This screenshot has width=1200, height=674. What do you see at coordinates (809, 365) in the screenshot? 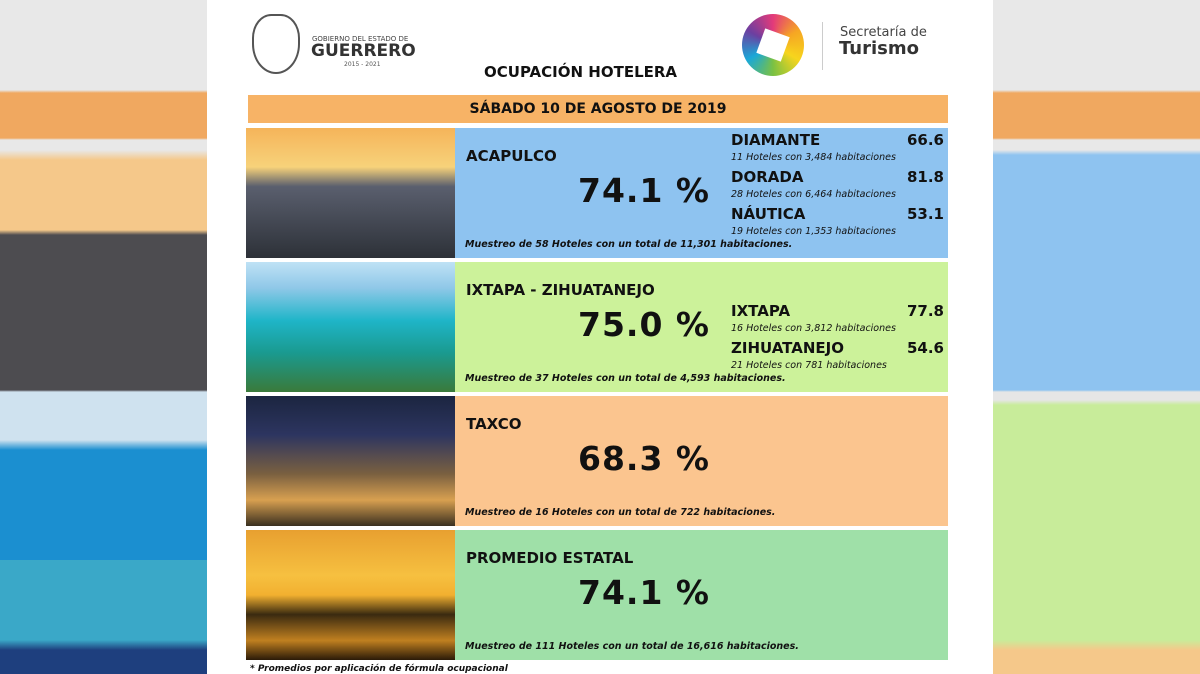
I see `subzone-detail: 21 Hoteles con 781 habitaciones` at bounding box center [809, 365].